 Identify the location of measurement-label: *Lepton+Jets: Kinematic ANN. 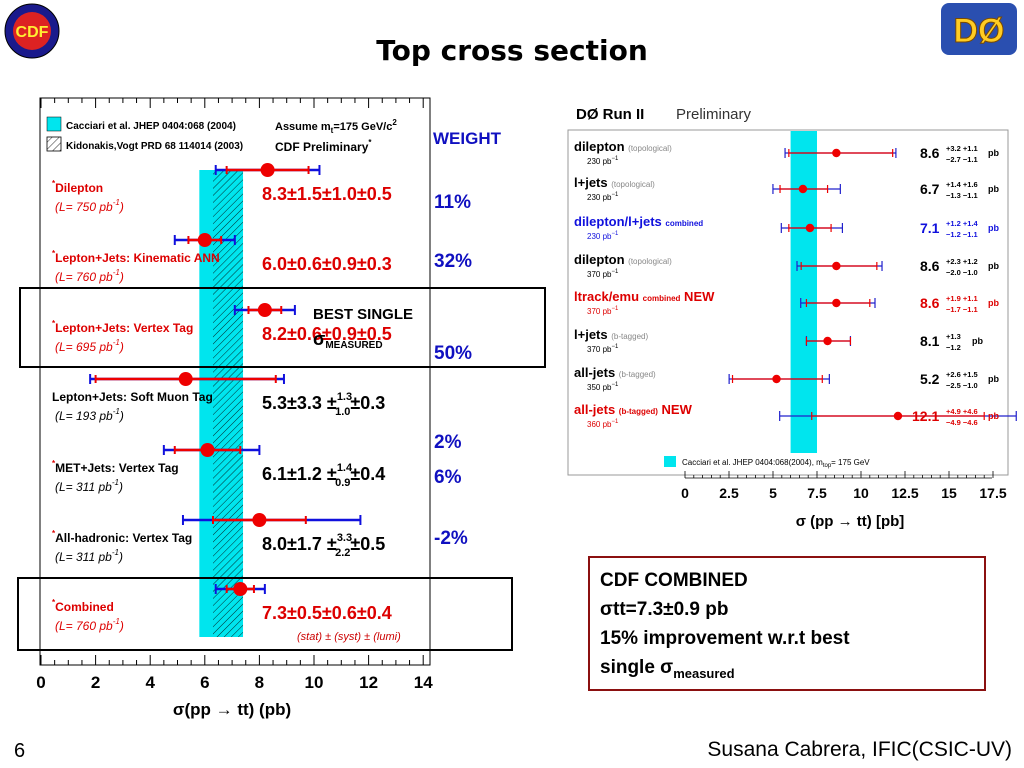
(136, 257).